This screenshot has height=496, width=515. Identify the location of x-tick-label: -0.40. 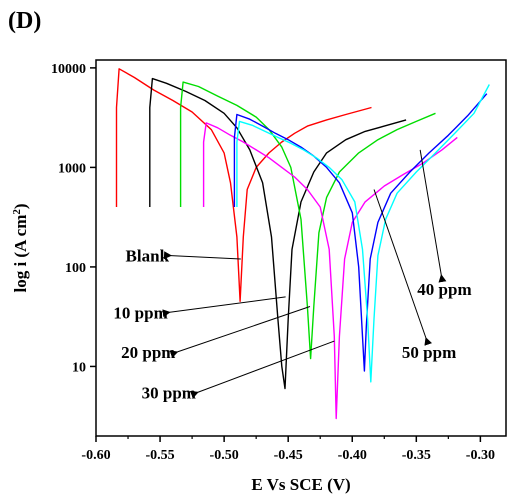
(352, 455).